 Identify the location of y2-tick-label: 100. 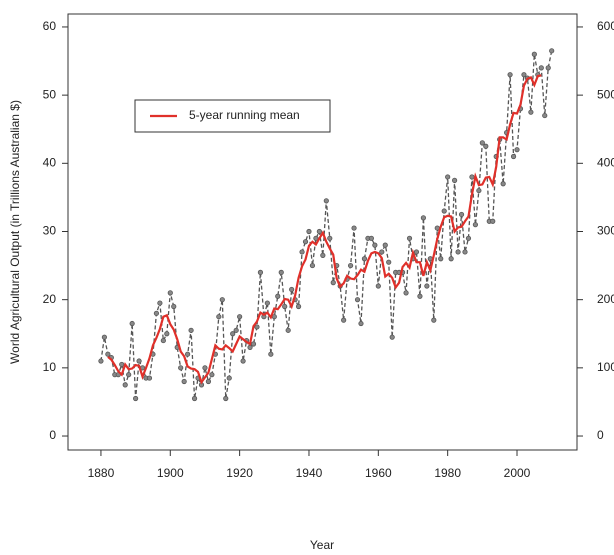
(605, 367).